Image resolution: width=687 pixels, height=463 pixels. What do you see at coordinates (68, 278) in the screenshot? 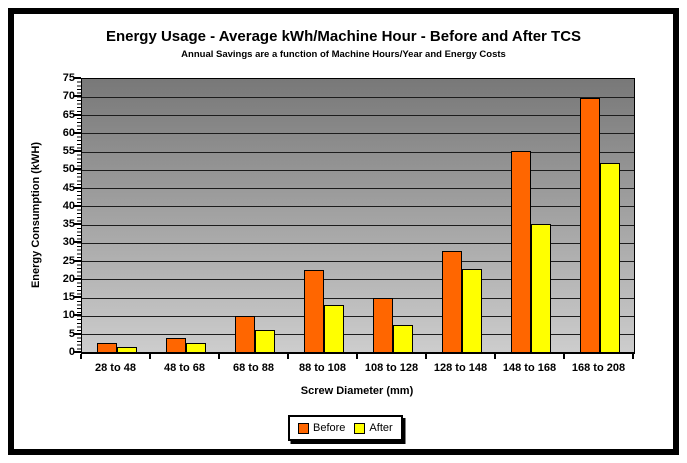
I see `y-tick-label: 20` at bounding box center [68, 278].